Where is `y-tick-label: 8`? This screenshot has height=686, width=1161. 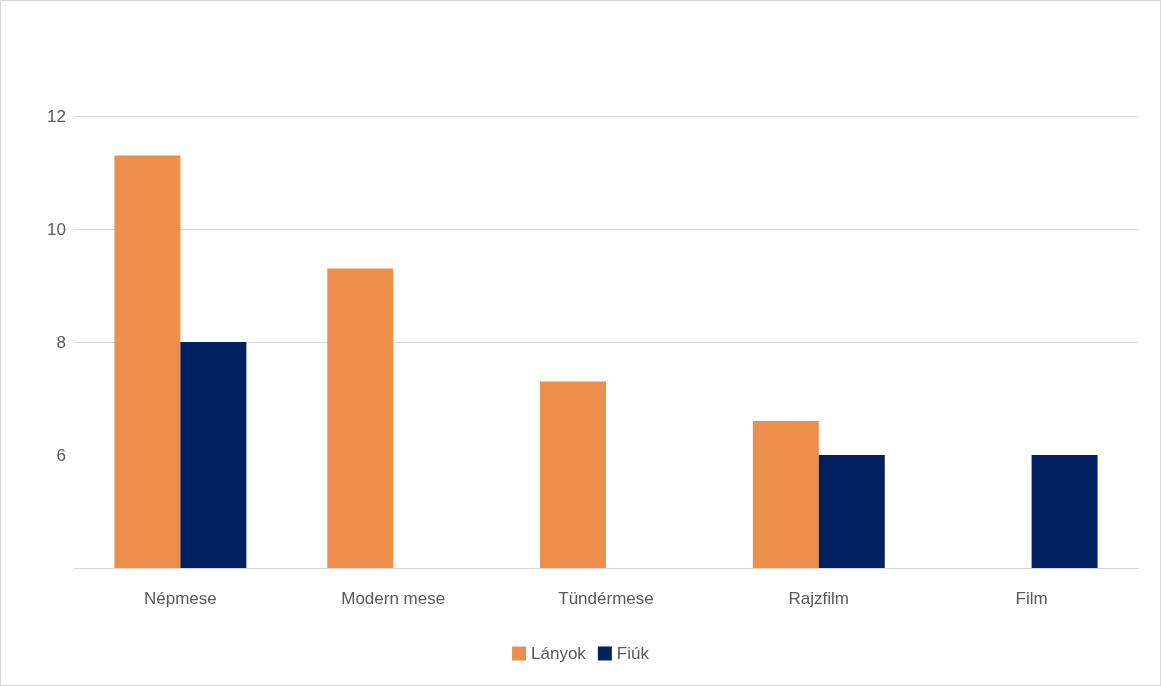
y-tick-label: 8 is located at coordinates (61, 342).